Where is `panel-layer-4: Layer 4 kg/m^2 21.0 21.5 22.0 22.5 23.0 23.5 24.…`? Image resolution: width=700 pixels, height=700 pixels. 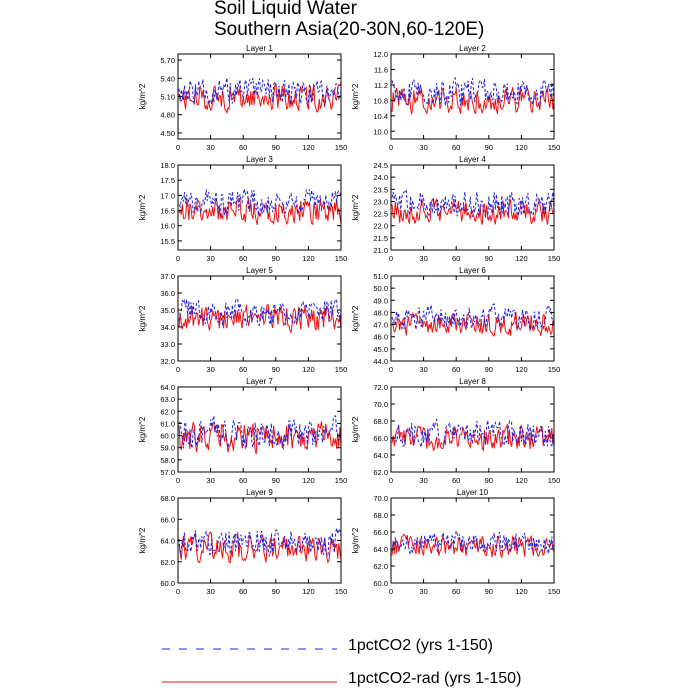 panel-layer-4: Layer 4 kg/m^2 21.0 21.5 22.0 22.5 23.0 23.5 24.… is located at coordinates (455, 209).